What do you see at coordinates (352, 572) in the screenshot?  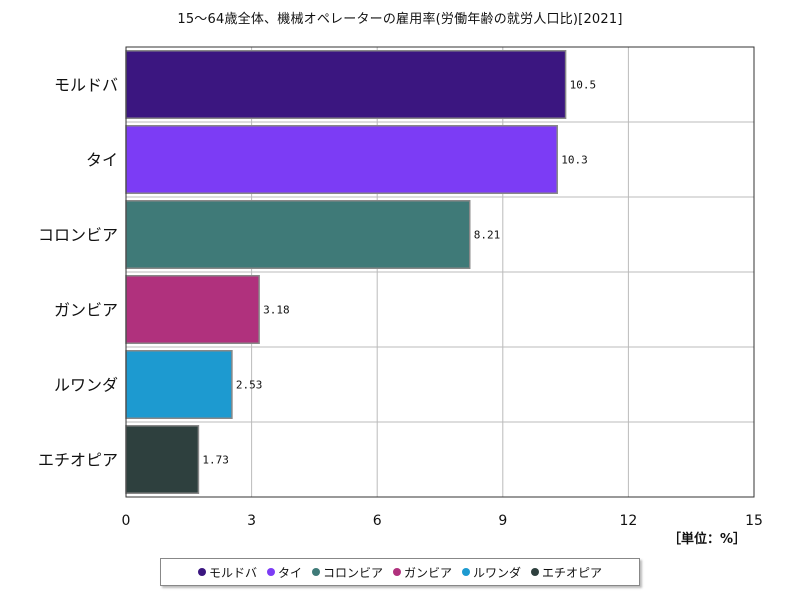 I see `legend-label: コロンビア` at bounding box center [352, 572].